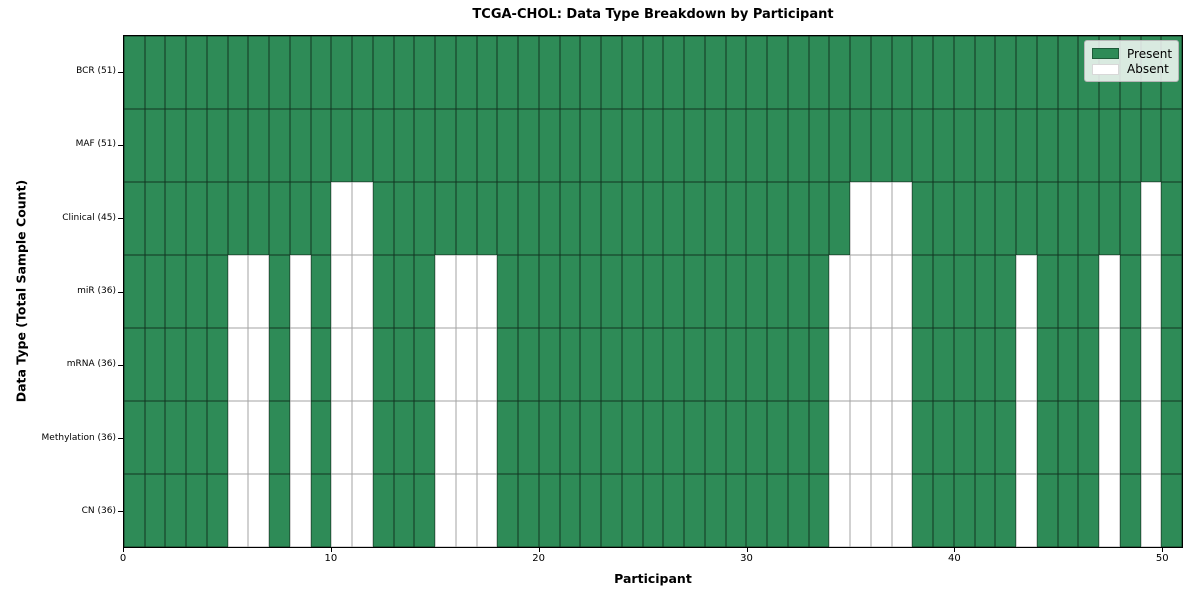 The height and width of the screenshot is (600, 1200). I want to click on y-tick-label: BCR (51), so click(96, 71).